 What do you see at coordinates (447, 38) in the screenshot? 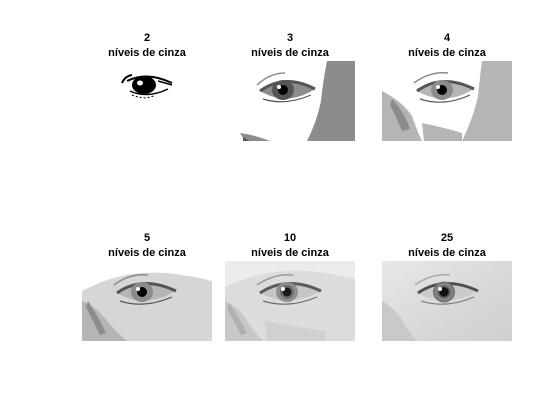
I see `panel-title-levels: 4` at bounding box center [447, 38].